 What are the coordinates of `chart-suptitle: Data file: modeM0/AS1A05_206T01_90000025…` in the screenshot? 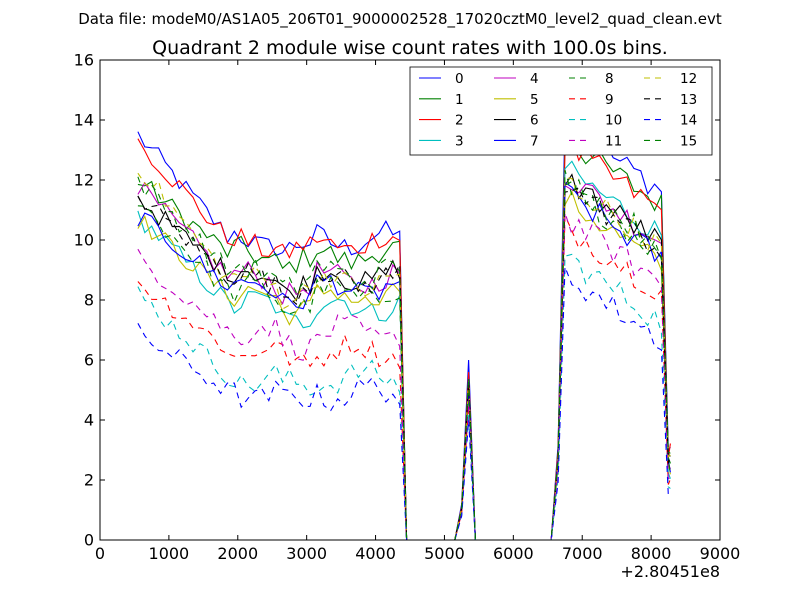 It's located at (400, 19).